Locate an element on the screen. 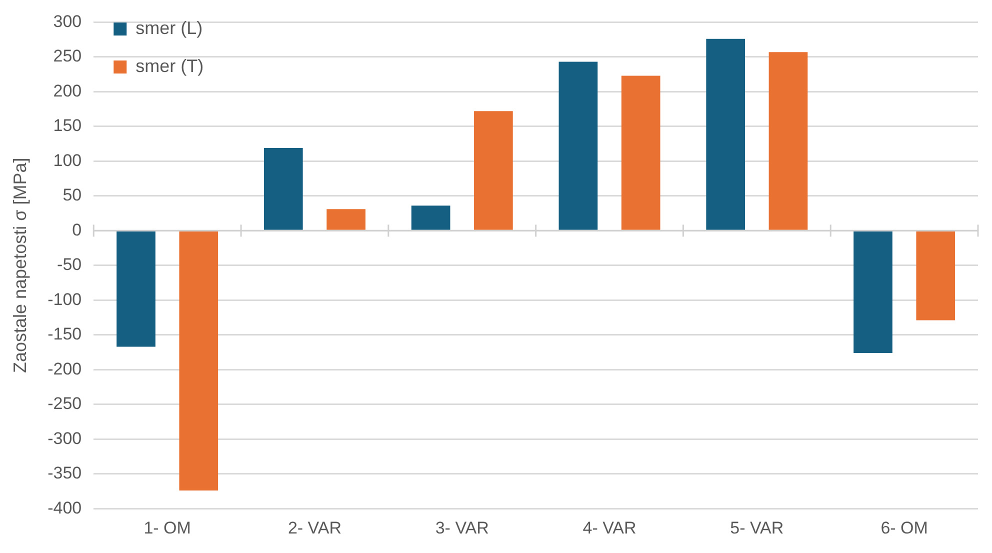  y-tick-label: 100 is located at coordinates (67, 160).